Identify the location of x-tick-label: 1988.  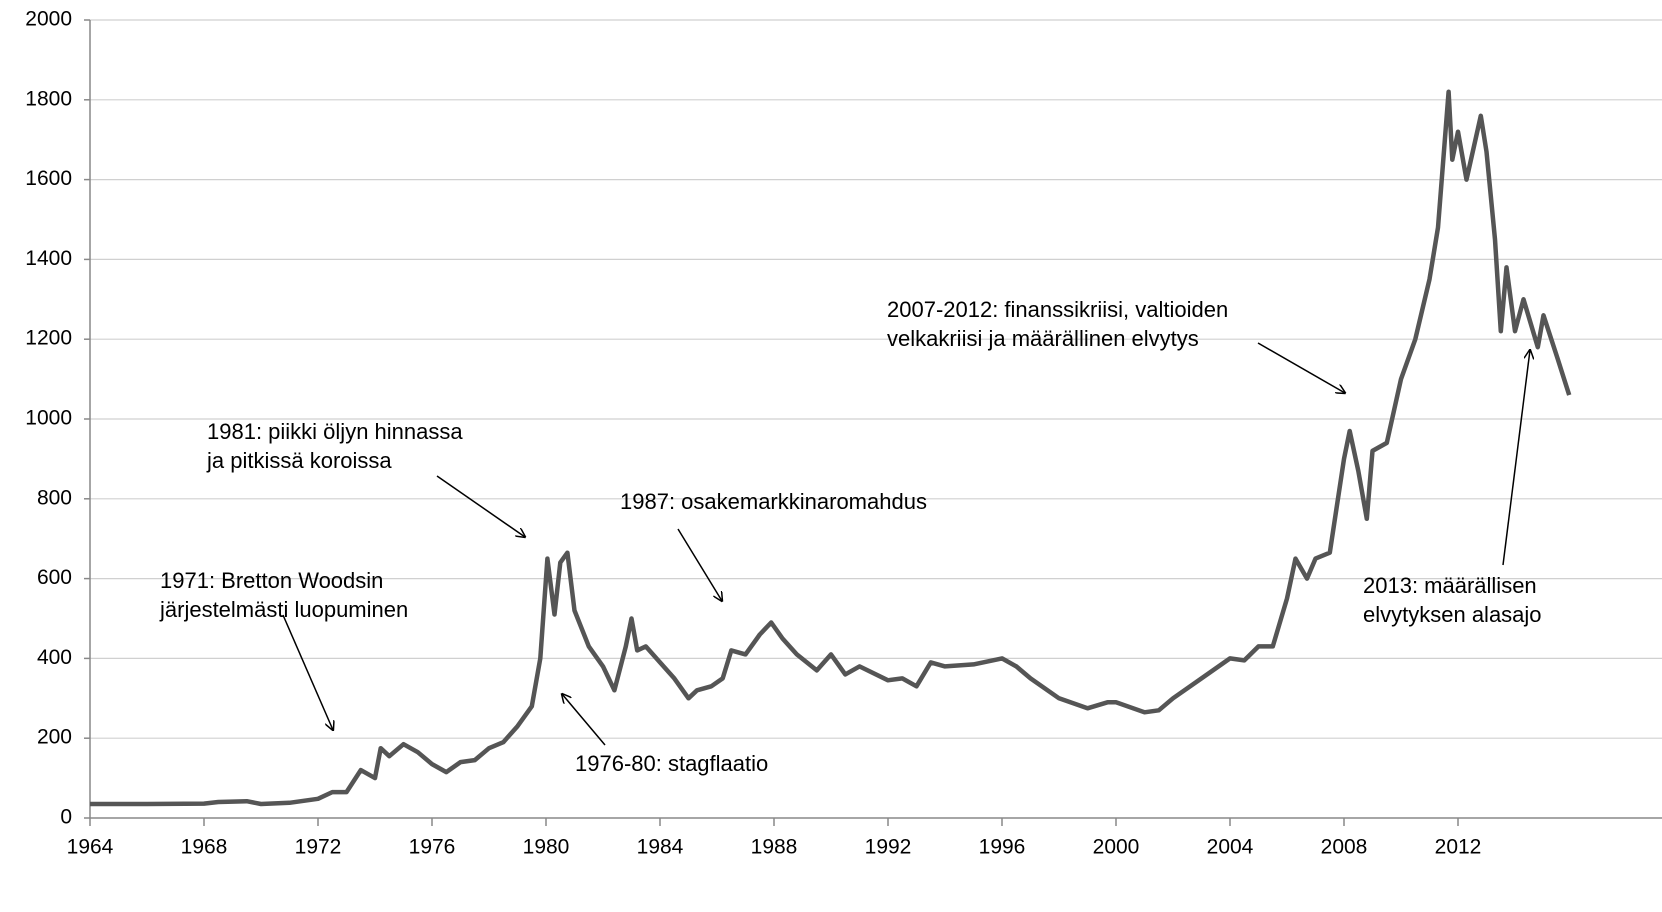
(774, 847).